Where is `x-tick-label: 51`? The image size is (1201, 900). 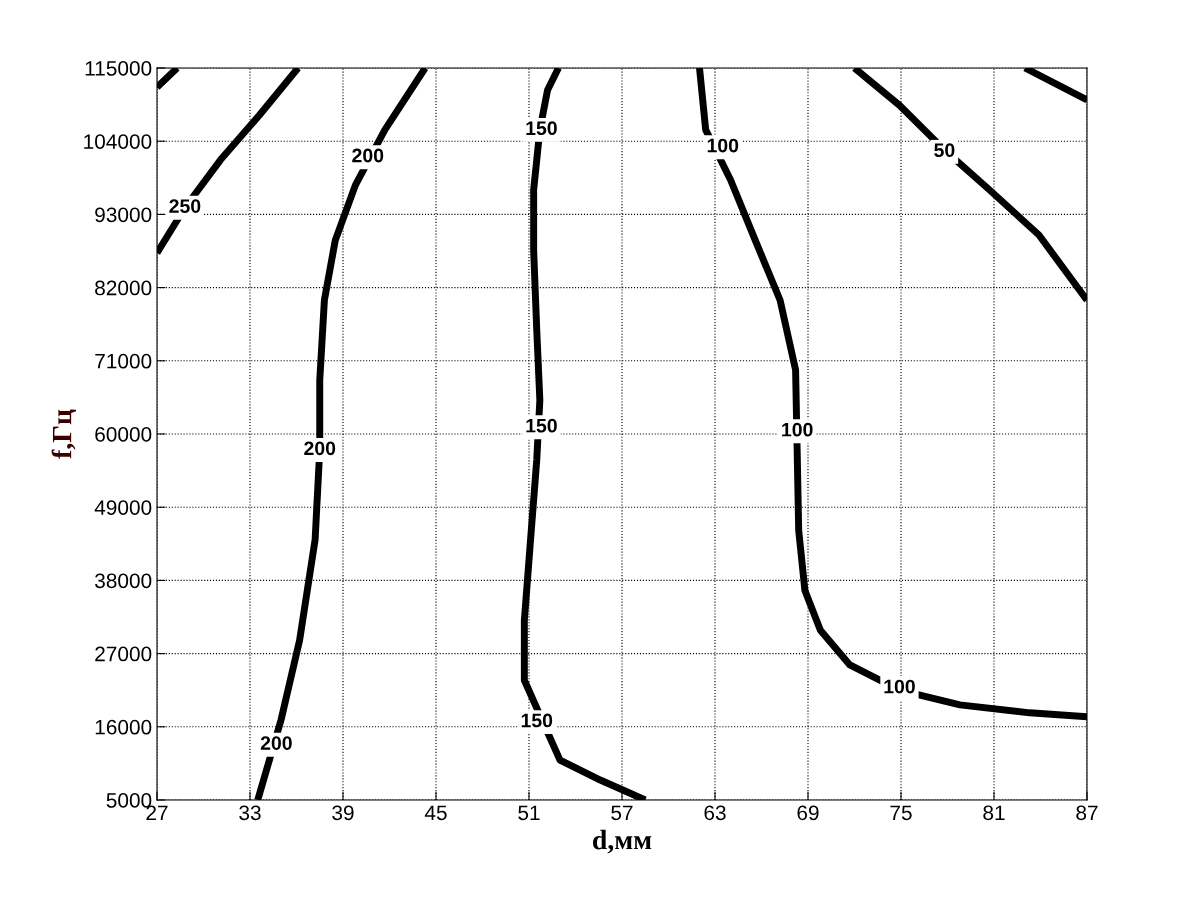 x-tick-label: 51 is located at coordinates (529, 813).